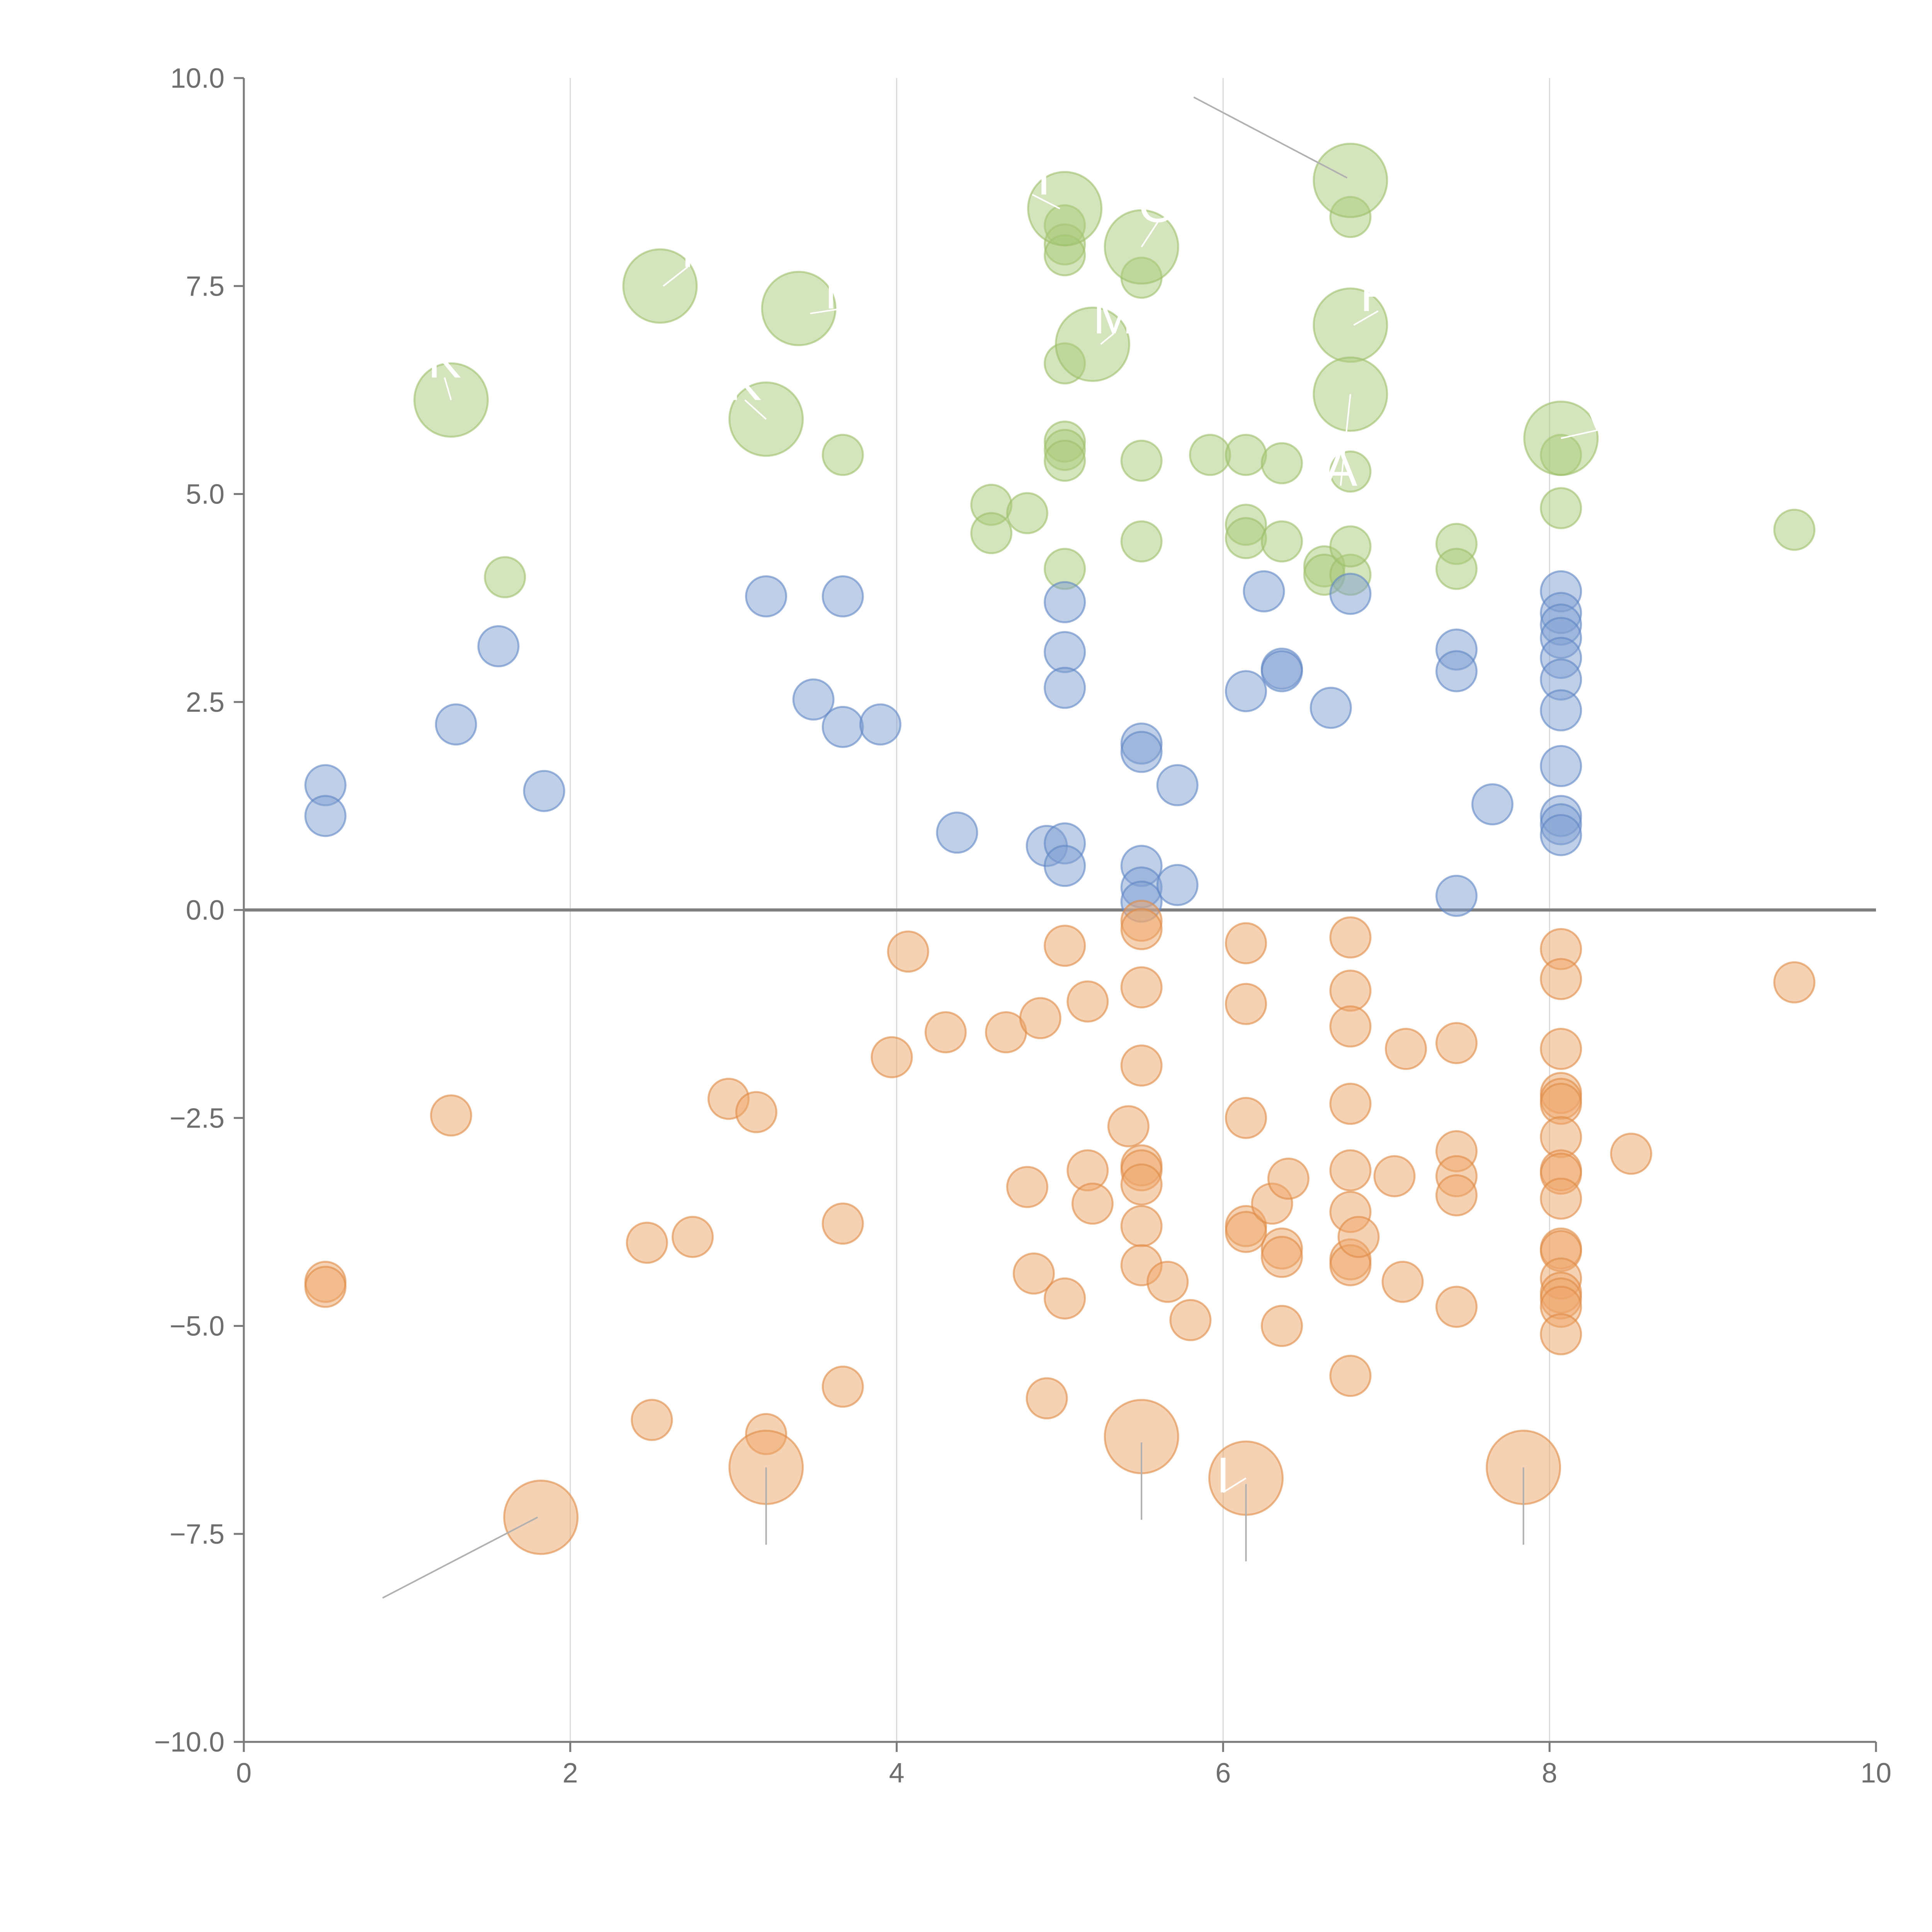  Describe the element at coordinates (1223, 1475) in the screenshot. I see `annotation-label: I` at that location.